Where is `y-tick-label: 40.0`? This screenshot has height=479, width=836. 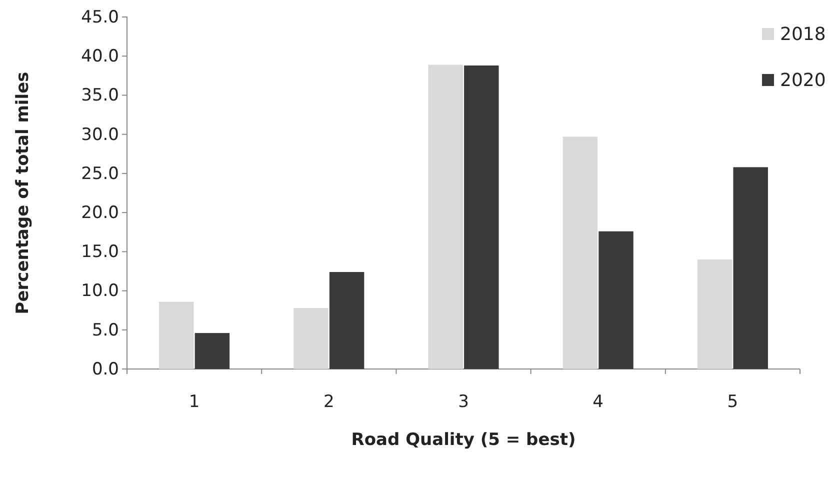
y-tick-label: 40.0 is located at coordinates (100, 56).